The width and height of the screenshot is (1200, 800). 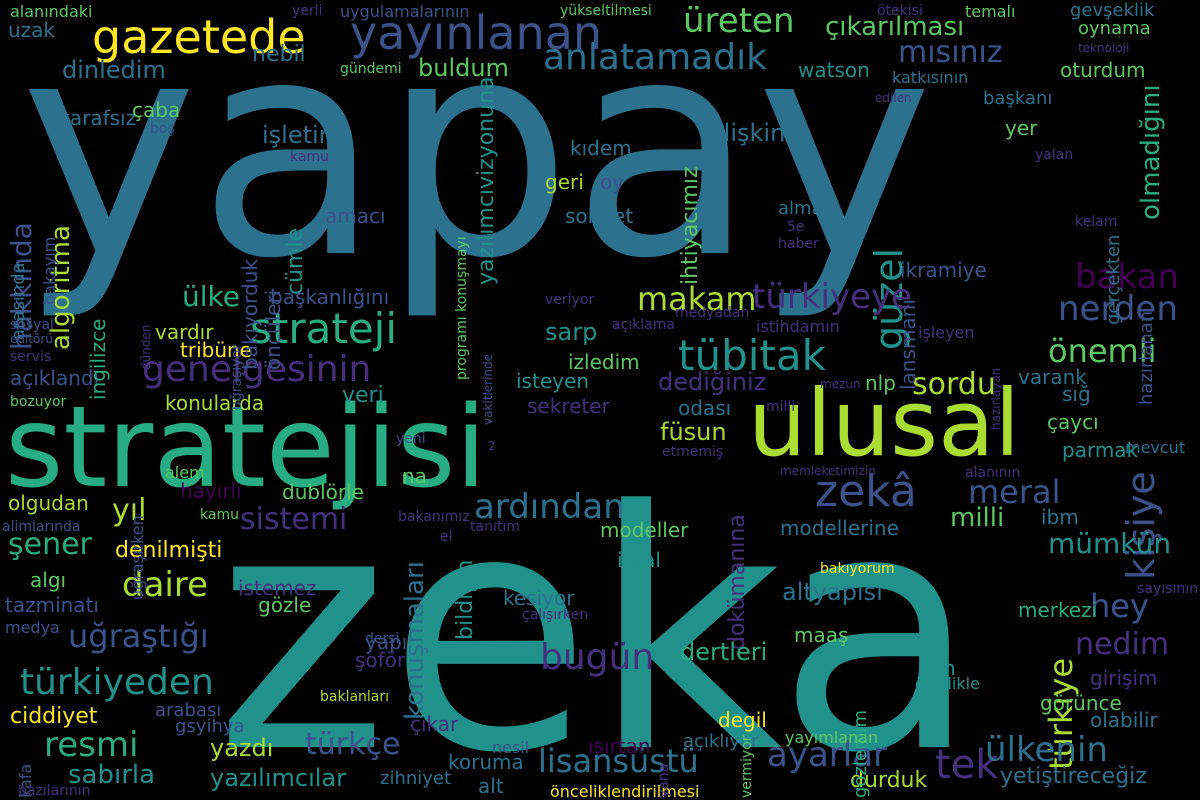 I want to click on word-zeka-8: zekâ, so click(x=866, y=491).